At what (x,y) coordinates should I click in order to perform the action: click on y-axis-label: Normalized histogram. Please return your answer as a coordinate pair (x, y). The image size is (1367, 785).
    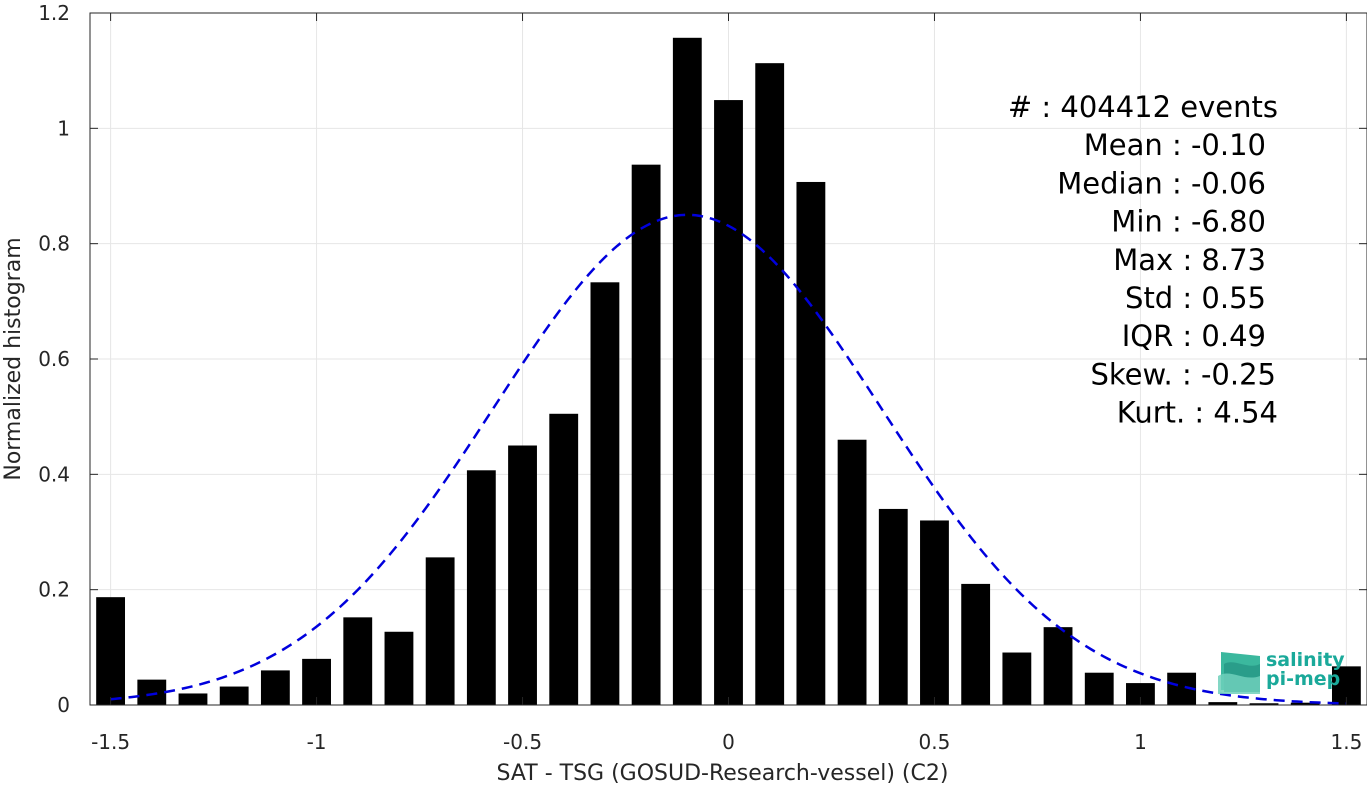
    Looking at the image, I should click on (13, 358).